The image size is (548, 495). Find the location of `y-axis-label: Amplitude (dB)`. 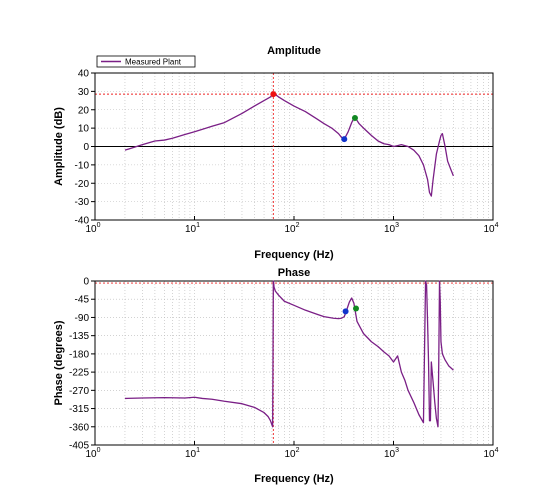

y-axis-label: Amplitude (dB) is located at coordinates (59, 146).